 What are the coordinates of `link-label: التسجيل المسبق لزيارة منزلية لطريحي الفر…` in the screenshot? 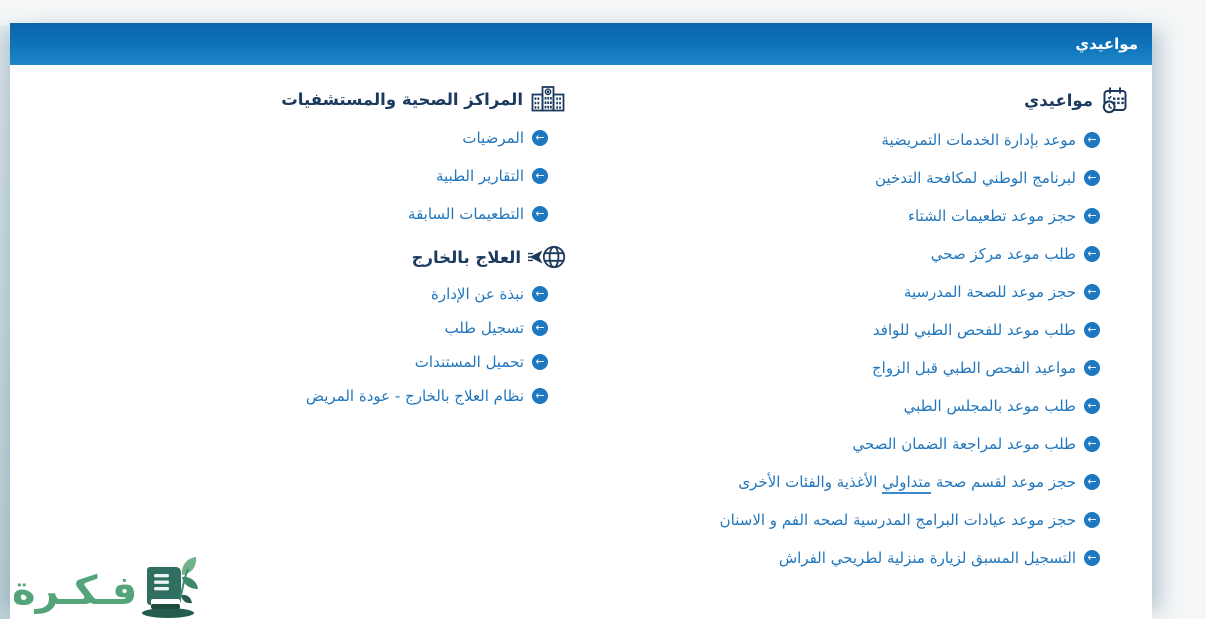 It's located at (927, 558).